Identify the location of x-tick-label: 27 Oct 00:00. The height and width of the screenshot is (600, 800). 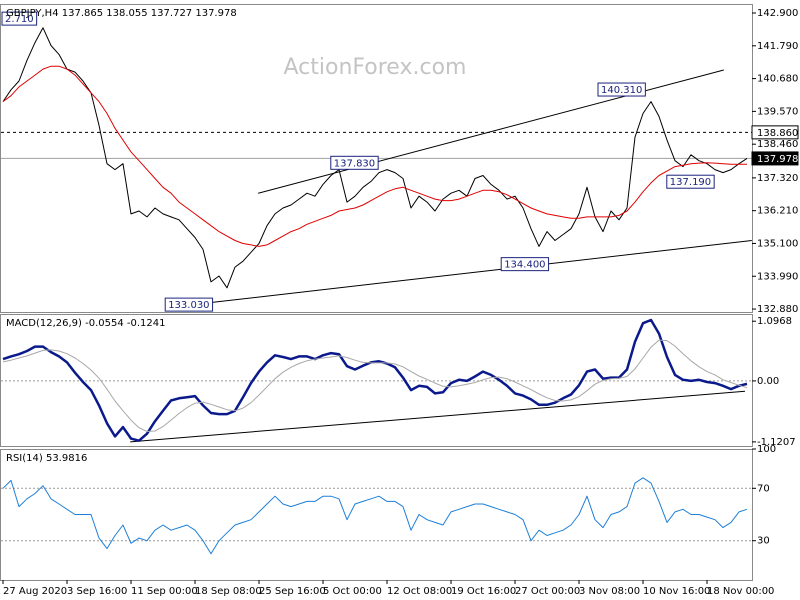
(547, 591).